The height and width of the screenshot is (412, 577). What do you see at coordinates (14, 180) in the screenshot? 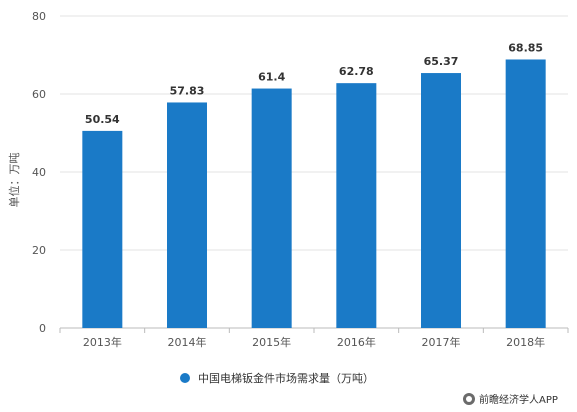
I see `y-axis-label: 单位：万吨` at bounding box center [14, 180].